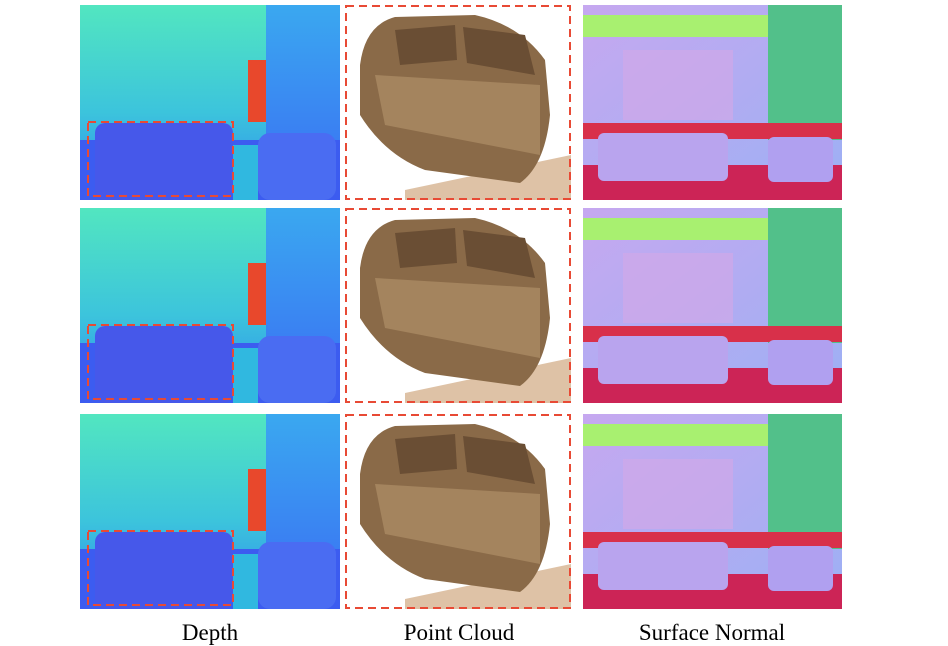  Describe the element at coordinates (459, 632) in the screenshot. I see `caption: Point Cloud` at that location.